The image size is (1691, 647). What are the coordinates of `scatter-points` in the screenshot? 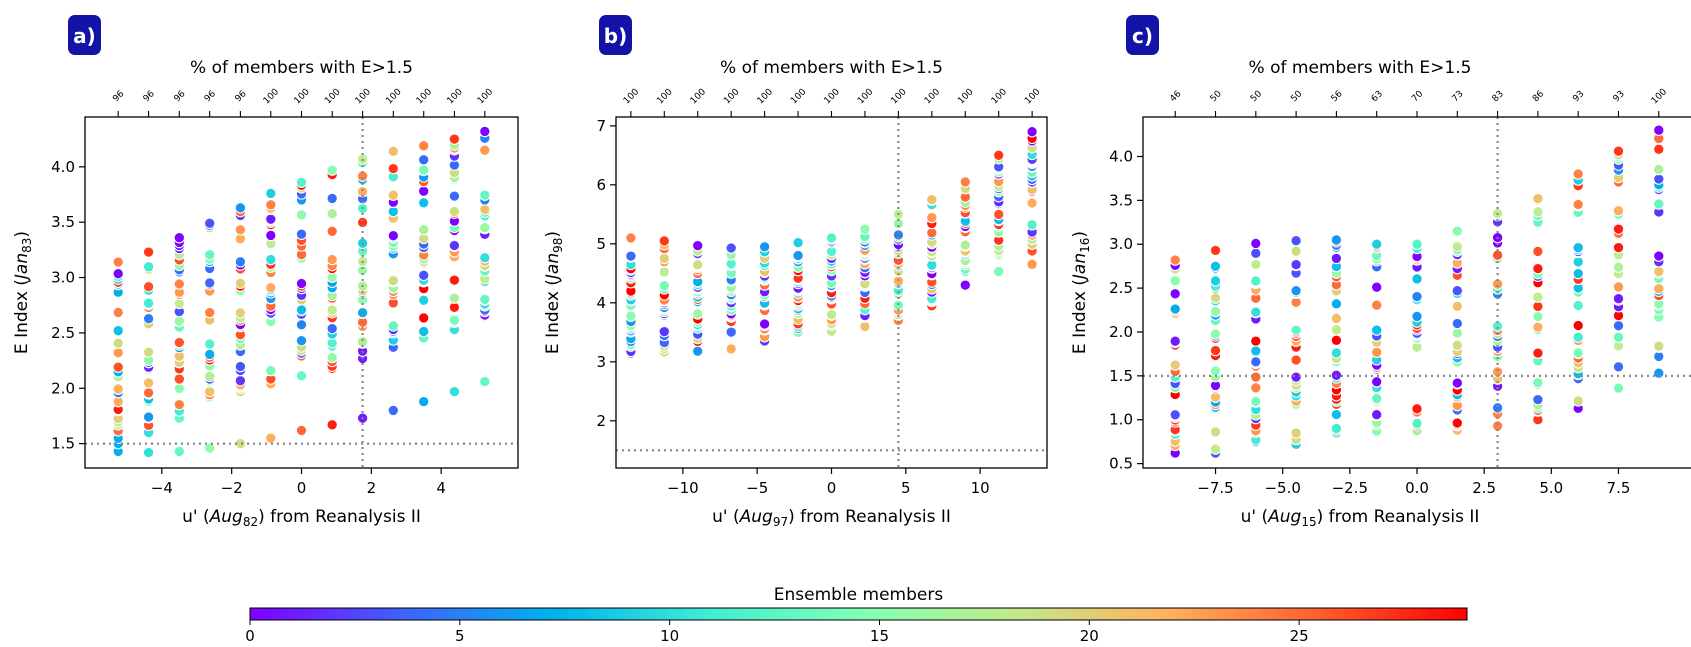 It's located at (831, 242).